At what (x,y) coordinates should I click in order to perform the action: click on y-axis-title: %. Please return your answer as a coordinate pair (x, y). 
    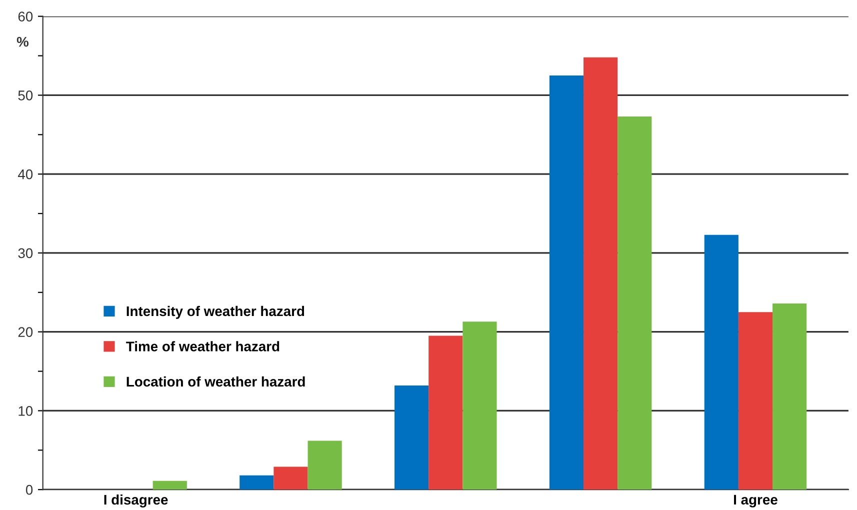
    Looking at the image, I should click on (22, 41).